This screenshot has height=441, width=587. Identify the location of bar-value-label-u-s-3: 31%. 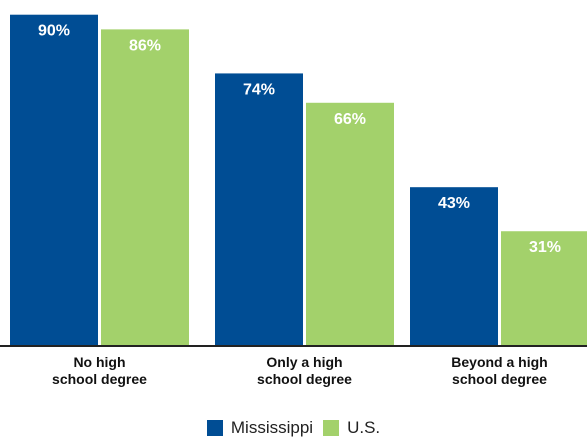
(545, 247).